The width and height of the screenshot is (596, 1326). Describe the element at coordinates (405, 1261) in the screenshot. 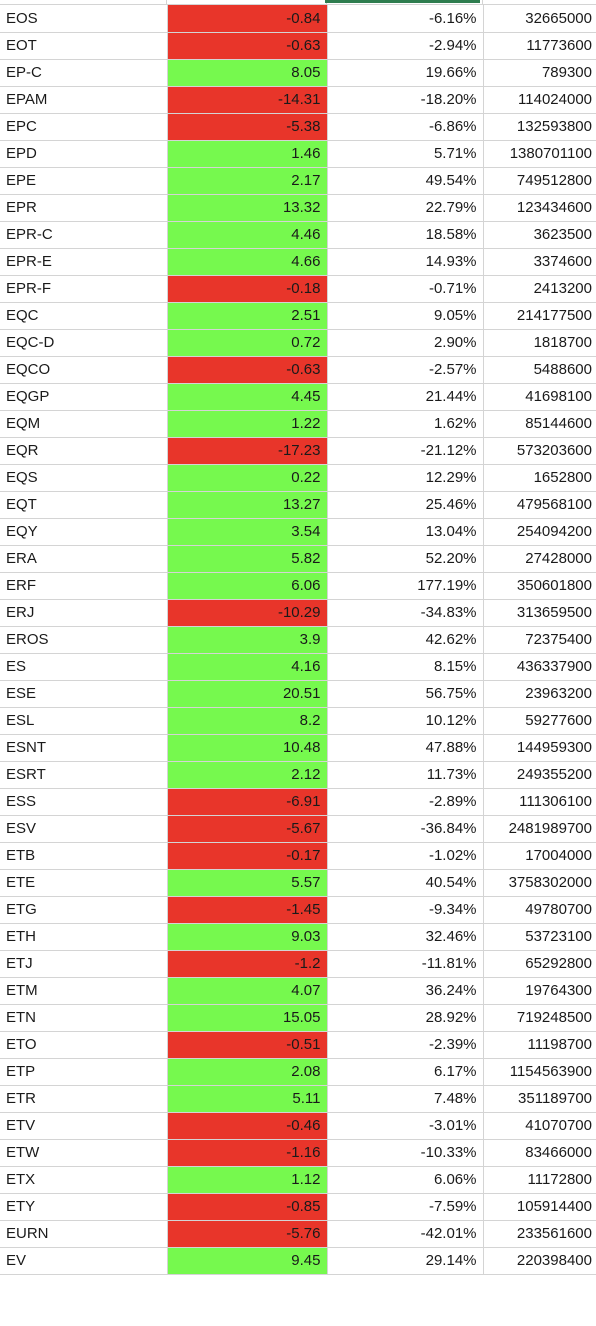

I see `percent-change-cell: 29.14%` at that location.